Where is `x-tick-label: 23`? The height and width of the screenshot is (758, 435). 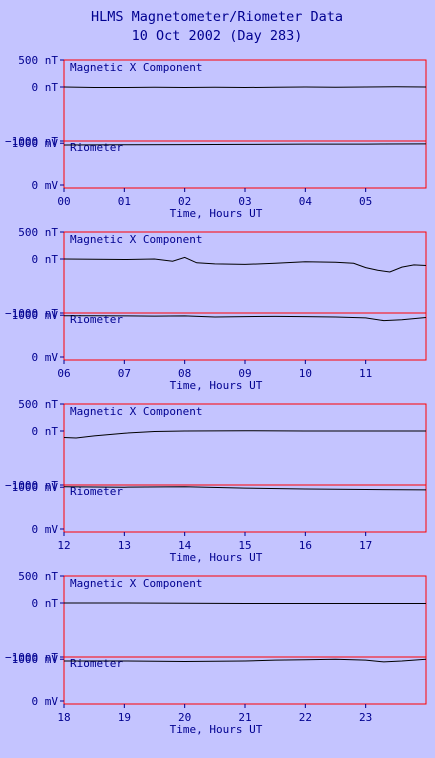 x-tick-label: 23 is located at coordinates (365, 717).